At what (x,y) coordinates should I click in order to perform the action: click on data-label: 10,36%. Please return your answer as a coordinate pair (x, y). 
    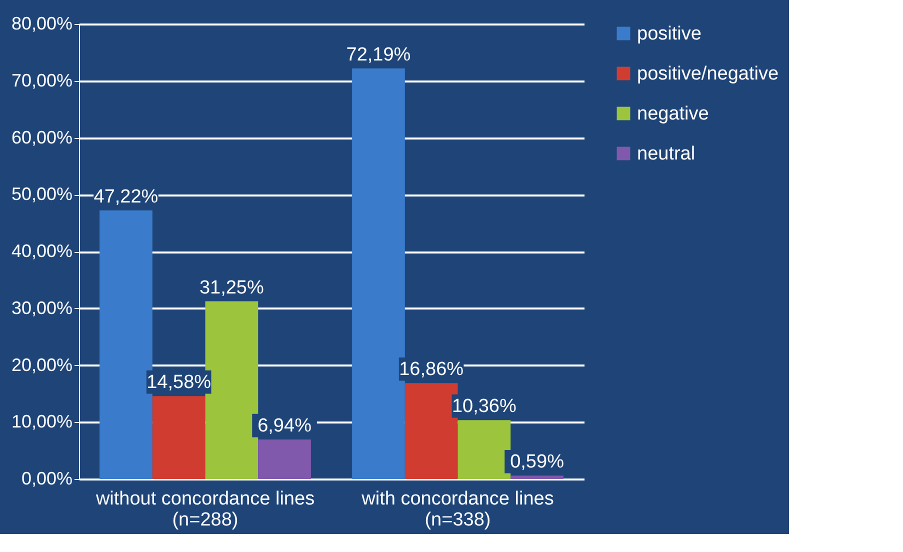
    Looking at the image, I should click on (484, 407).